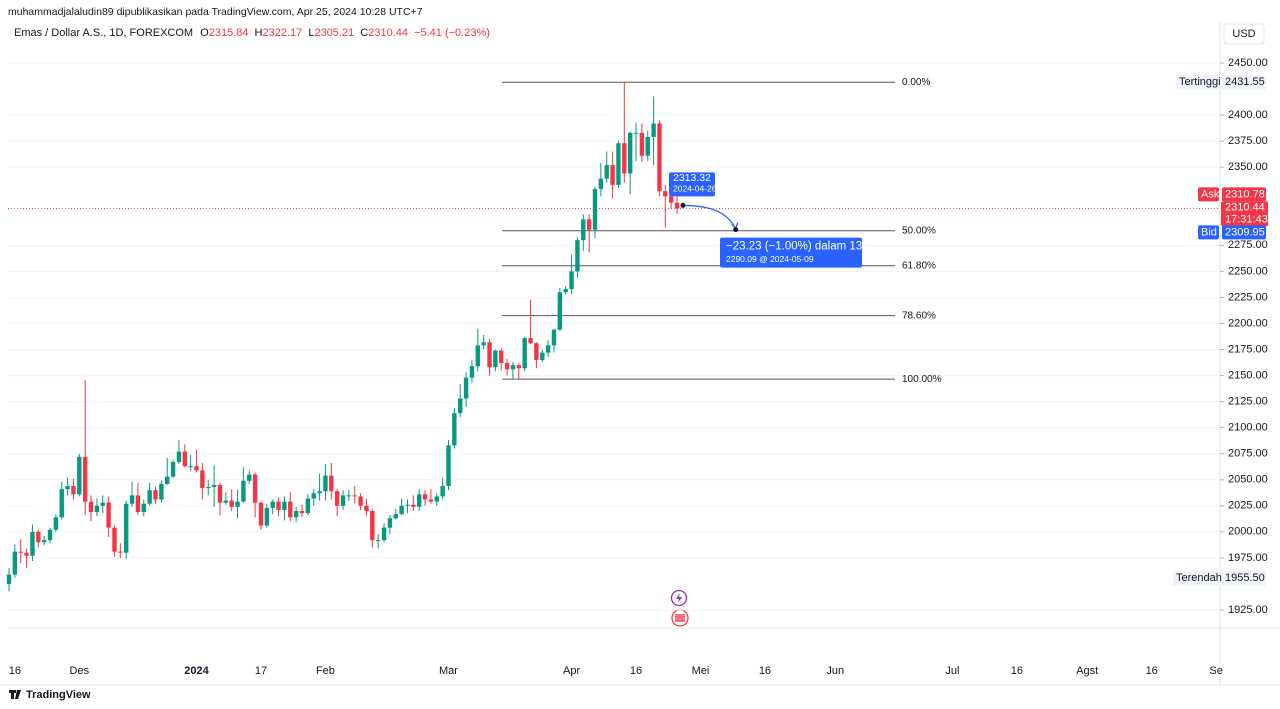 The height and width of the screenshot is (709, 1280). Describe the element at coordinates (1200, 82) in the screenshot. I see `highest-label: Tertinggi` at that location.